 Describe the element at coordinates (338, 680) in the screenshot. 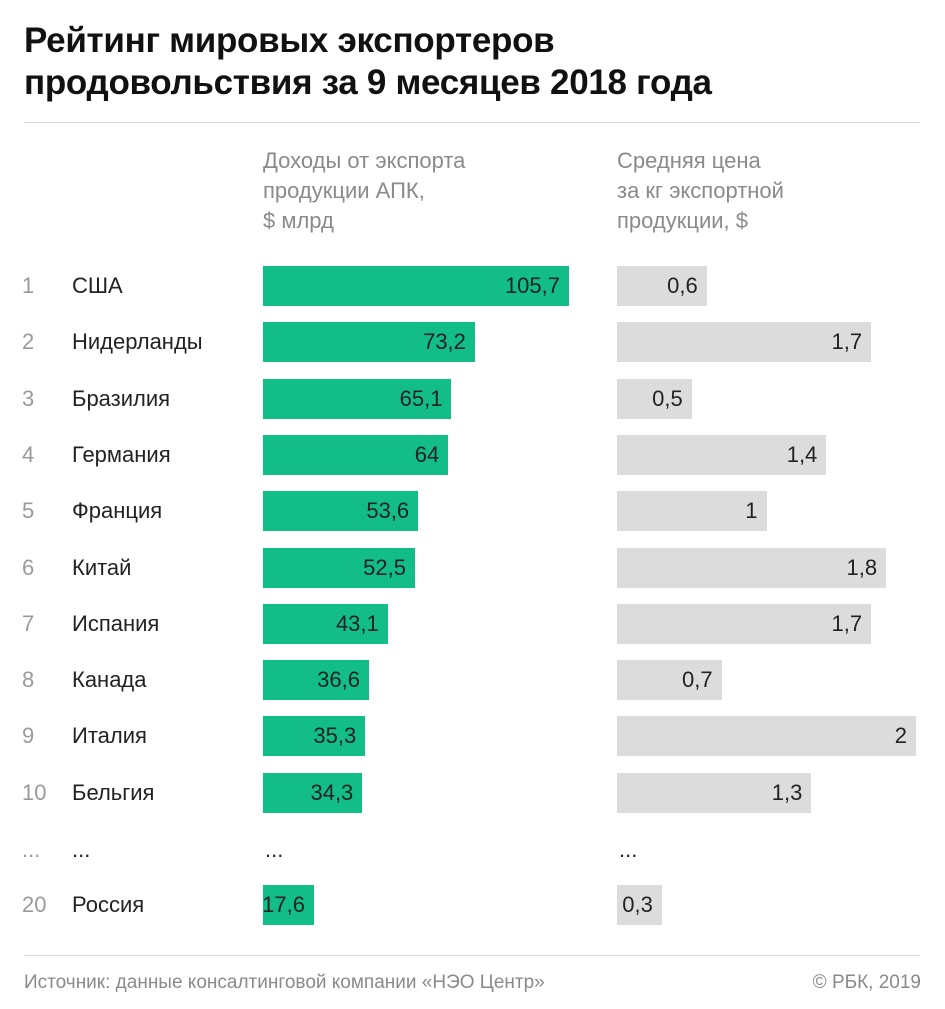

I see `bar-value-label: 36,6` at that location.